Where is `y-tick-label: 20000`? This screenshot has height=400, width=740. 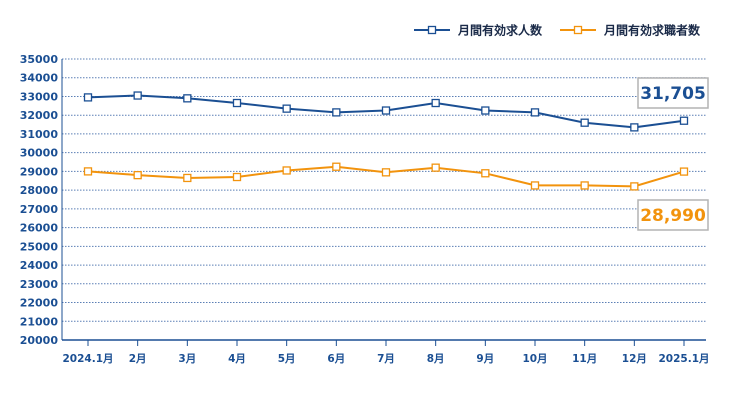
y-tick-label: 20000 is located at coordinates (39, 340).